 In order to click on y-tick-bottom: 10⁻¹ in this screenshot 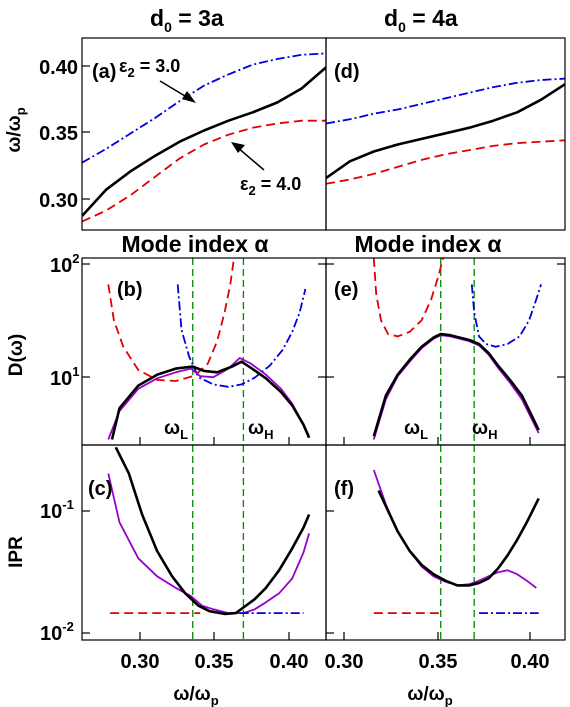, I will do `click(57, 510)`.